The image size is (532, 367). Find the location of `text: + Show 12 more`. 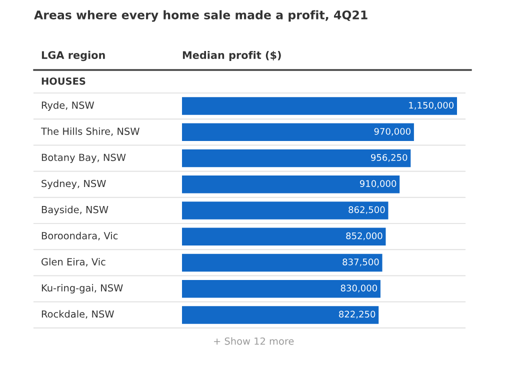

text: + Show 12 more is located at coordinates (254, 341).